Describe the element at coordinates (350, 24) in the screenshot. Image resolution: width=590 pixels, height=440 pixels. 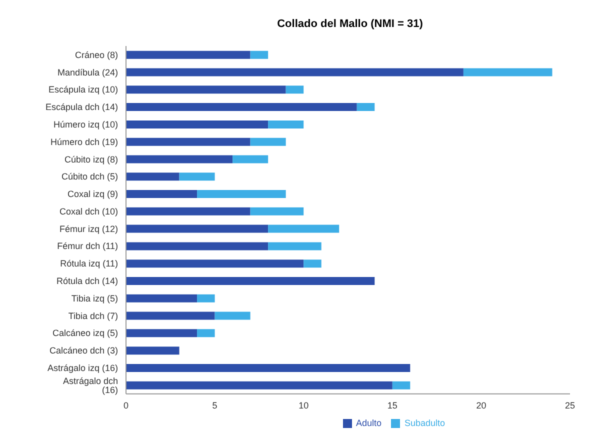
I see `chart-title: Collado del Mallo (NMI = 31)` at that location.